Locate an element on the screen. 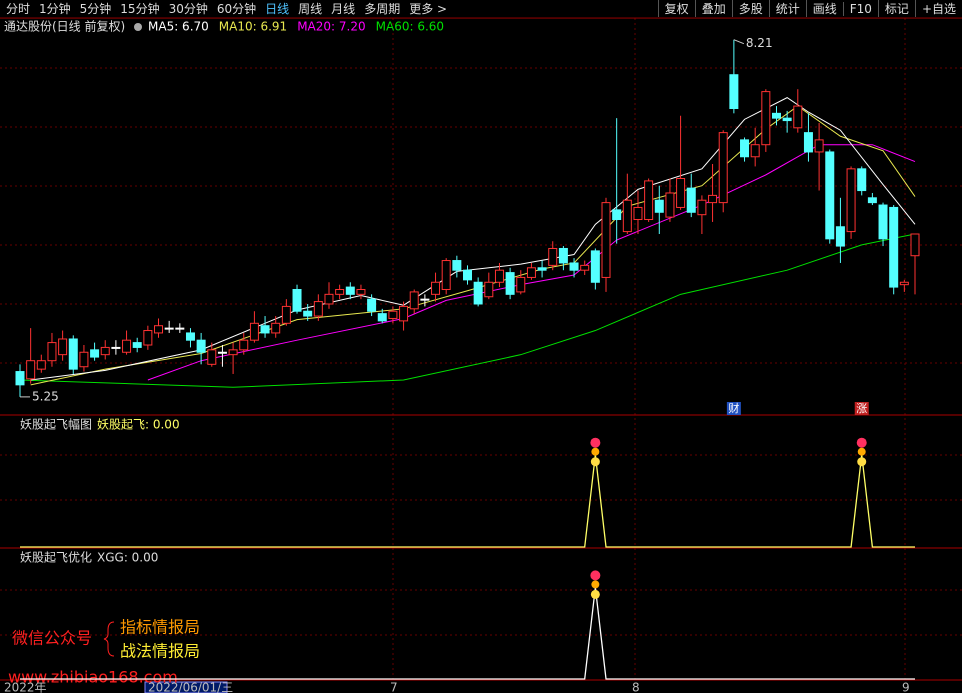 Image resolution: width=962 pixels, height=693 pixels. watermark: 微信公众号 is located at coordinates (52, 638).